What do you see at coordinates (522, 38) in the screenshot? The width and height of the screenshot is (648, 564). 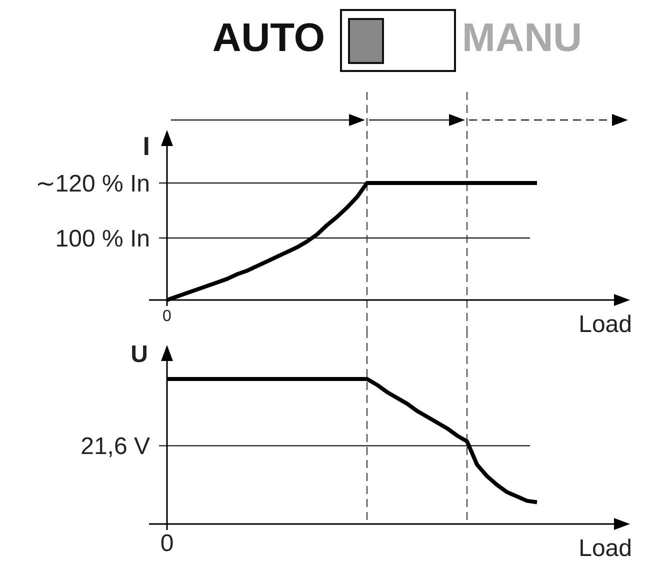 I see `text: MANU` at bounding box center [522, 38].